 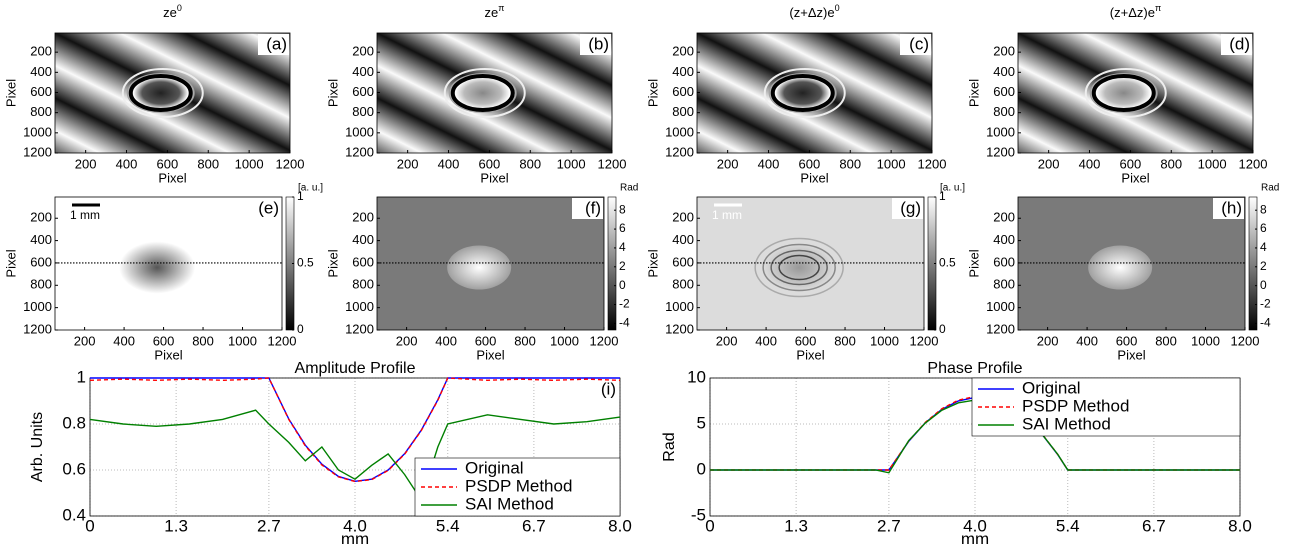 I want to click on colorbar-label: Rad, so click(x=629, y=188).